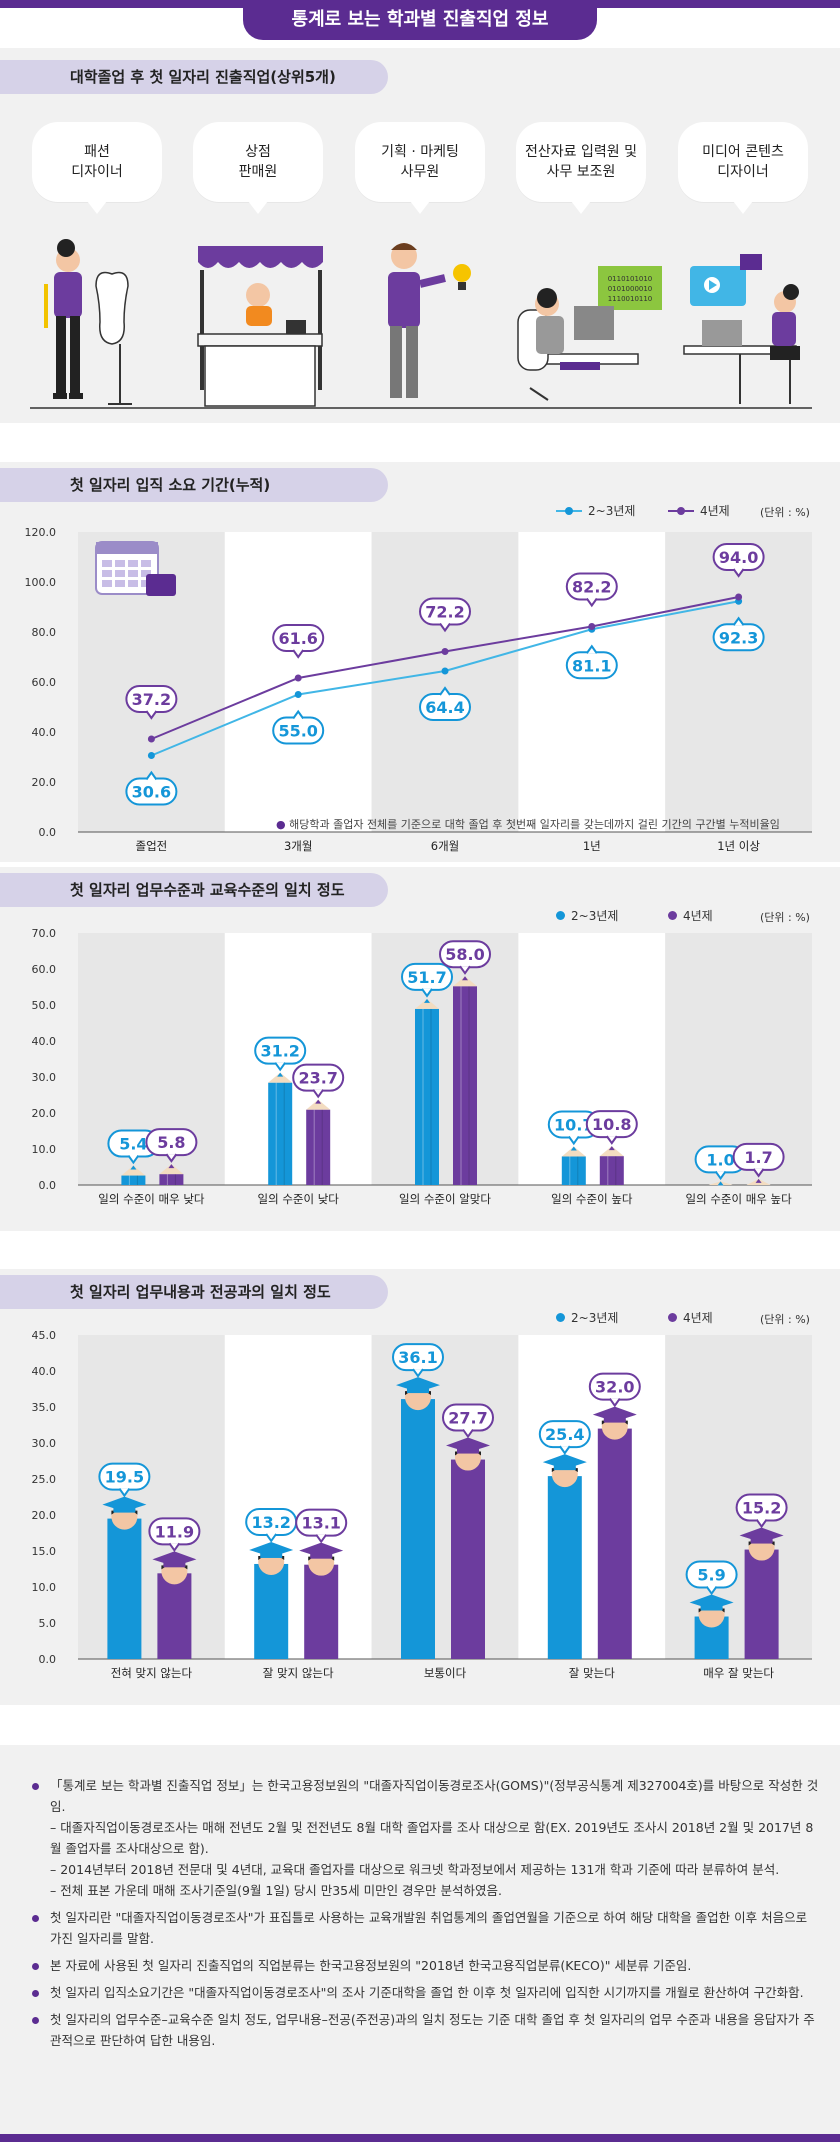 The height and width of the screenshot is (2142, 840). I want to click on label-4yr: 94.0, so click(738, 560).